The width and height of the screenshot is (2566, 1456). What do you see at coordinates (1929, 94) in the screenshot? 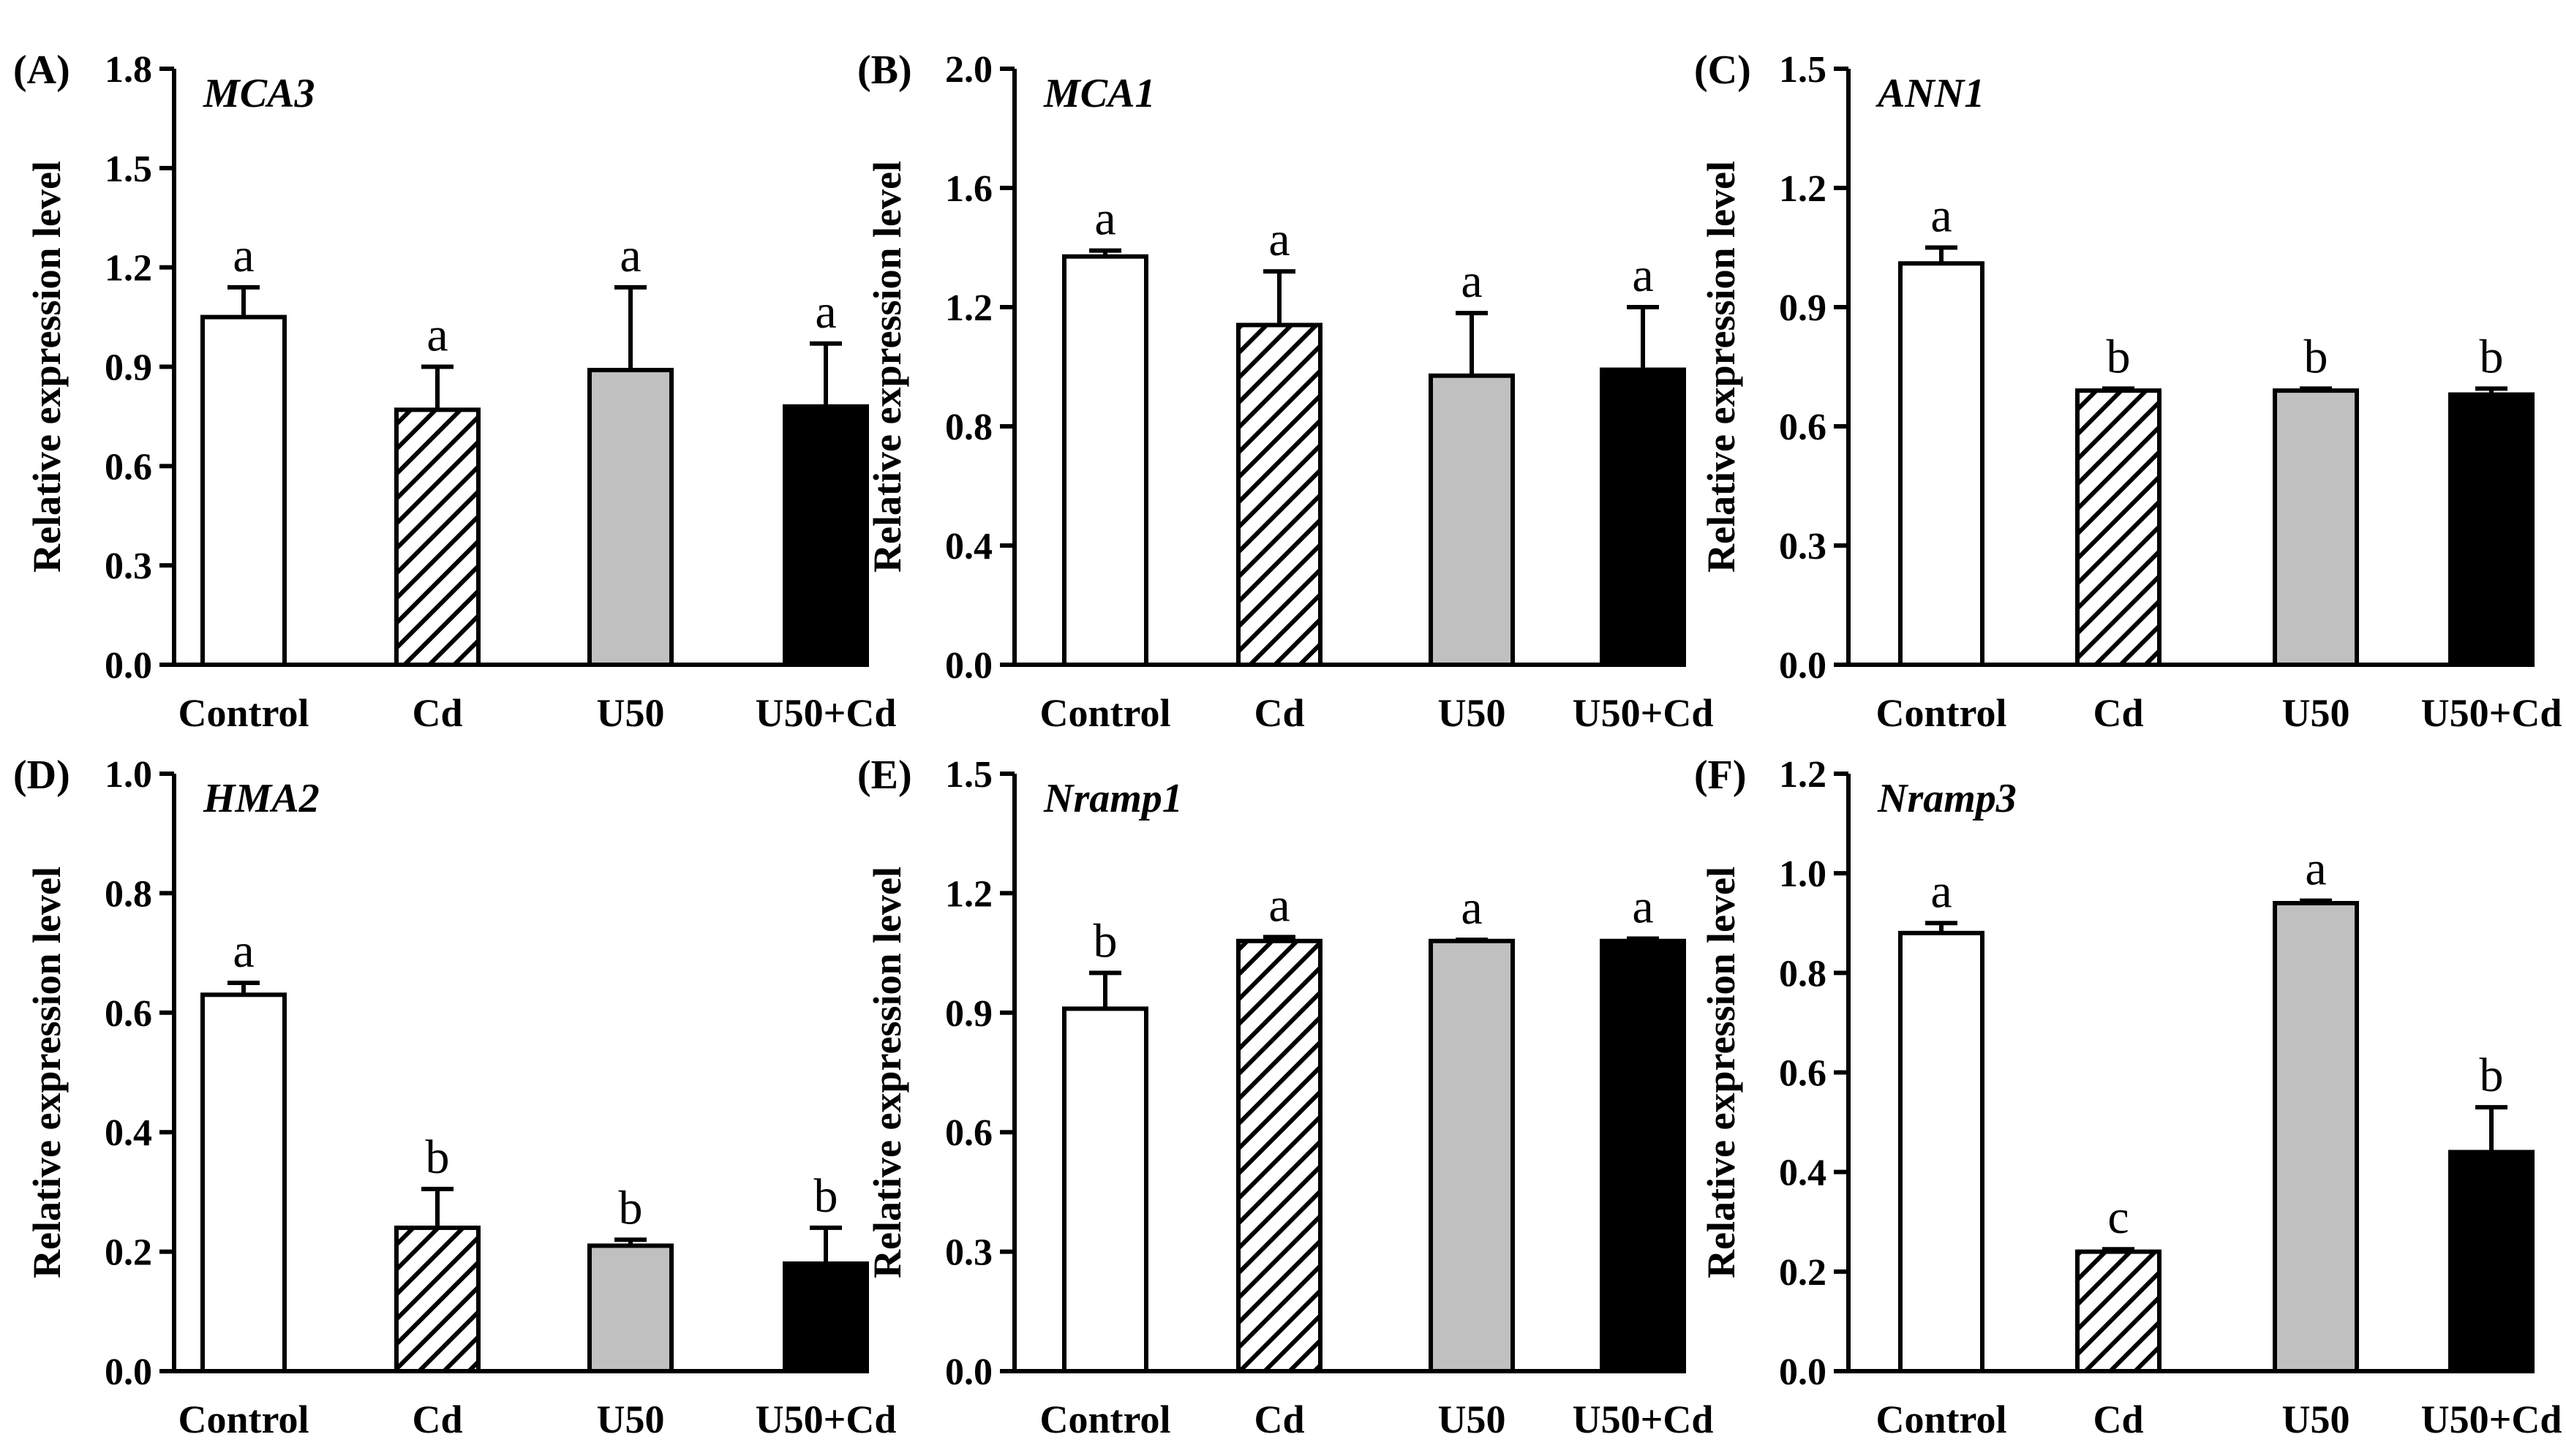
I see `chart-title: ANN1` at bounding box center [1929, 94].